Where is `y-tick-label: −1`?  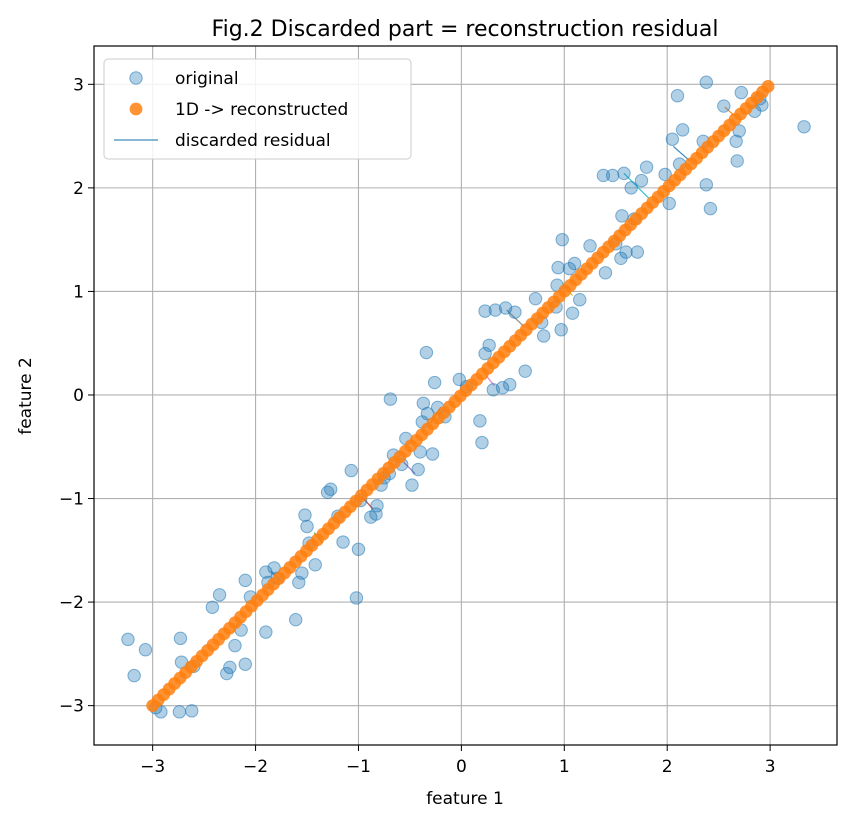
y-tick-label: −1 is located at coordinates (71, 500).